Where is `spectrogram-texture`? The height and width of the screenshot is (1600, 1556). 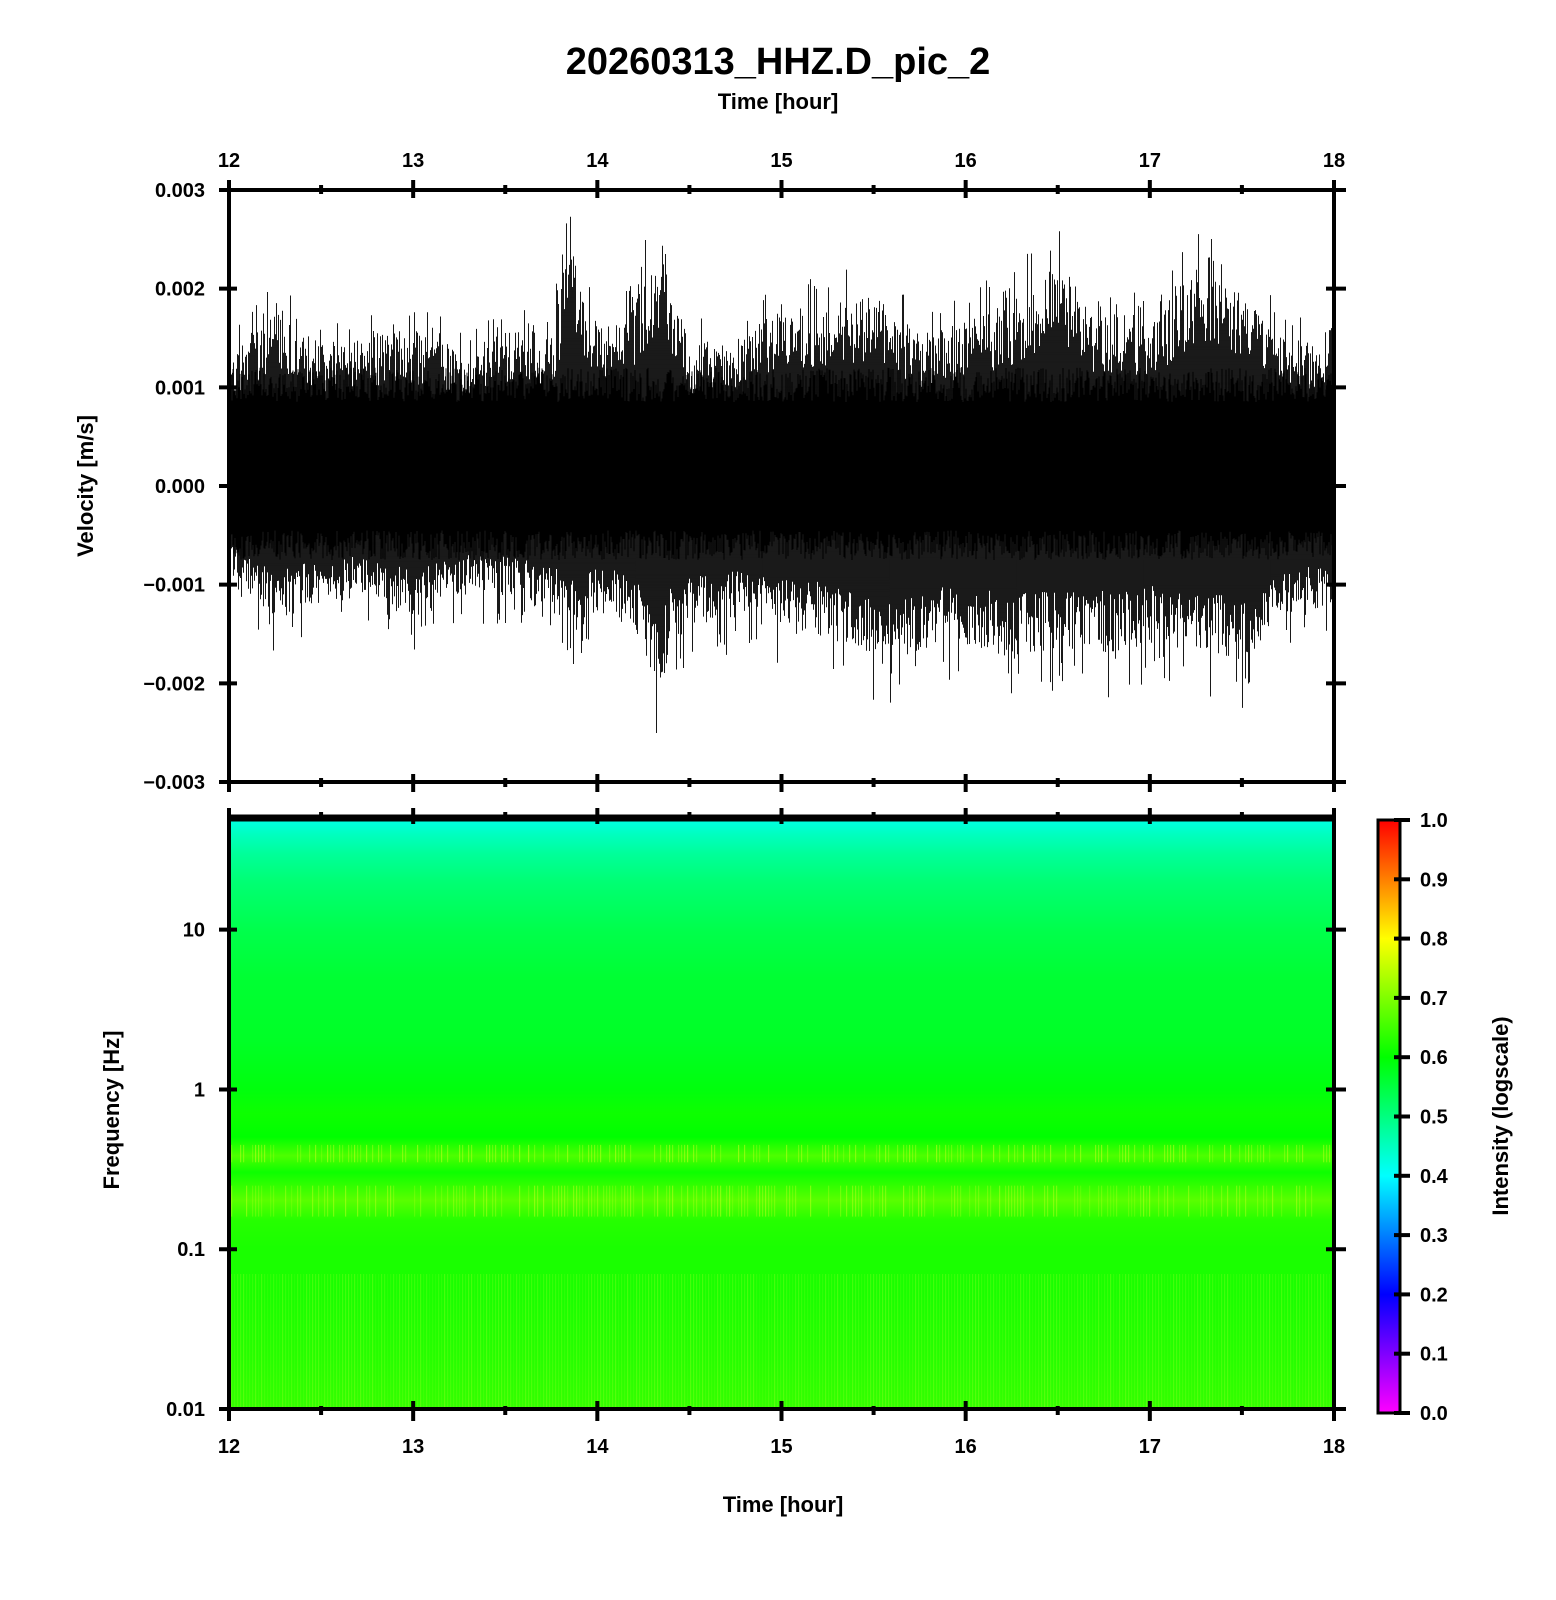
spectrogram-texture is located at coordinates (782, 1275).